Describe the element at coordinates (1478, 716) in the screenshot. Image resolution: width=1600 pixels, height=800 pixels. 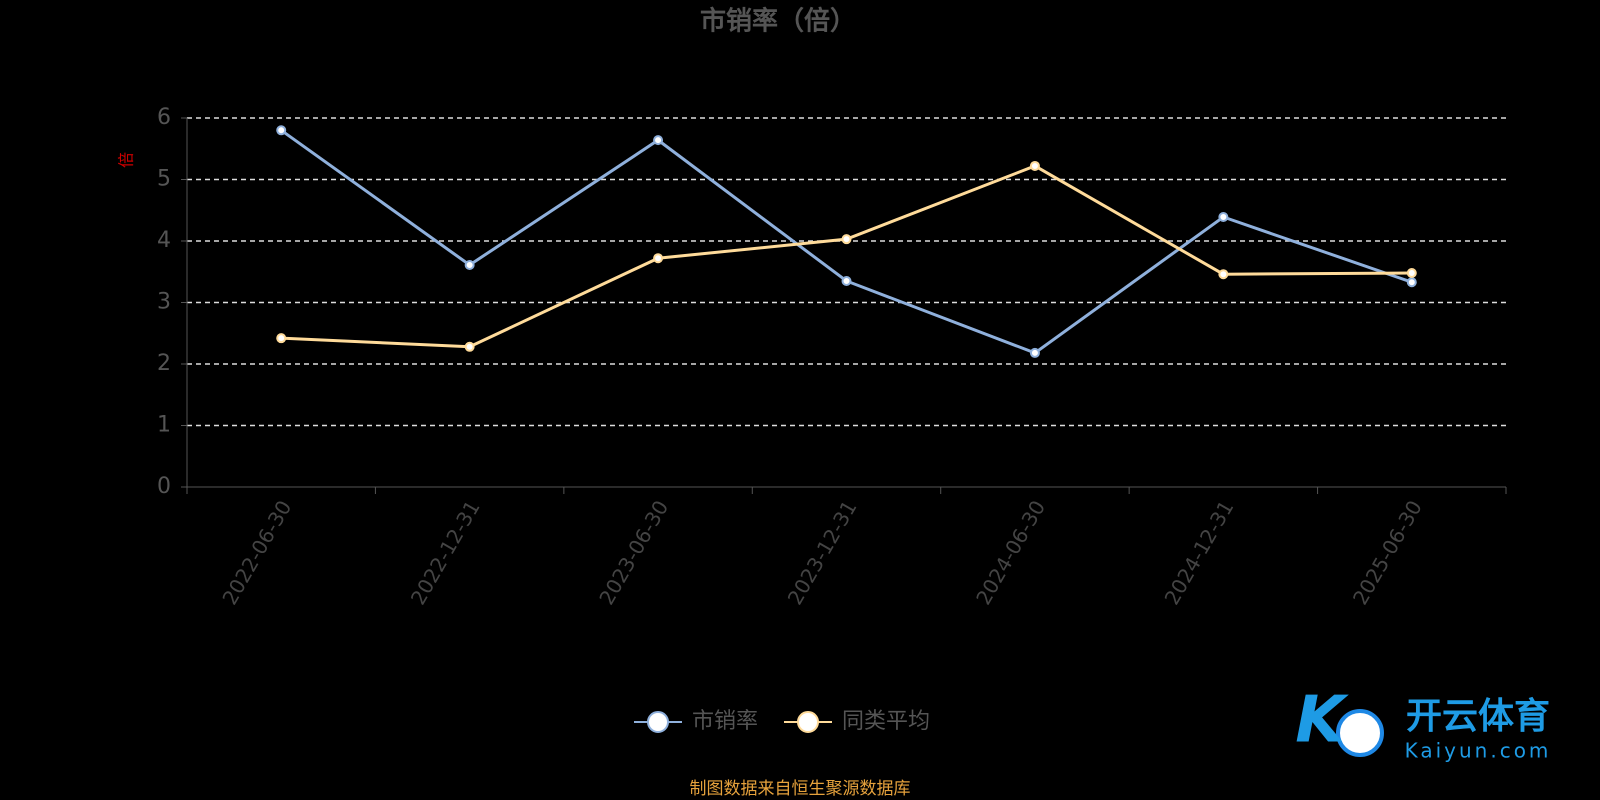
I see `brand: 开云体育` at that location.